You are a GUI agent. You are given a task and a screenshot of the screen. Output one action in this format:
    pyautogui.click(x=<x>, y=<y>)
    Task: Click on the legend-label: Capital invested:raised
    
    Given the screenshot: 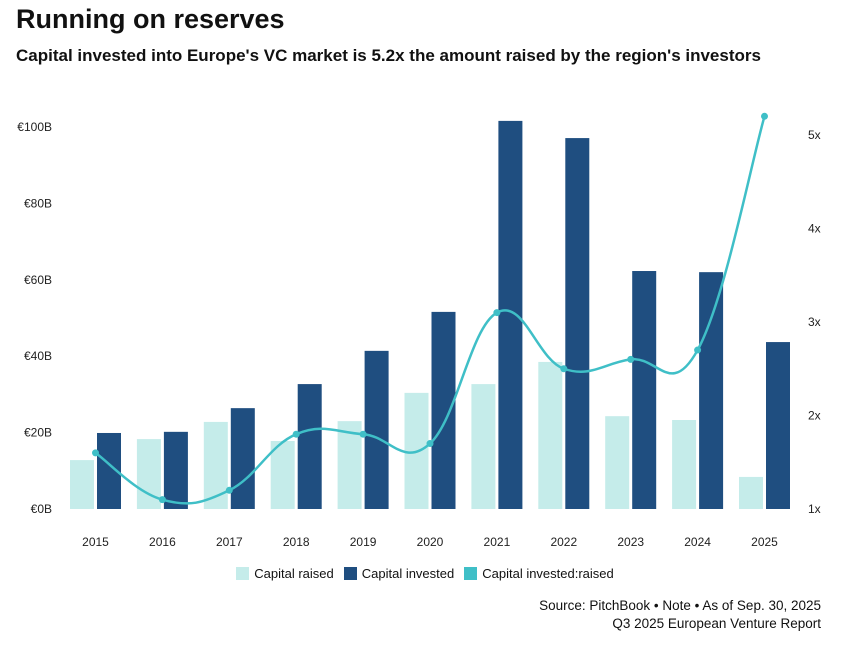 What is the action you would take?
    pyautogui.click(x=548, y=573)
    